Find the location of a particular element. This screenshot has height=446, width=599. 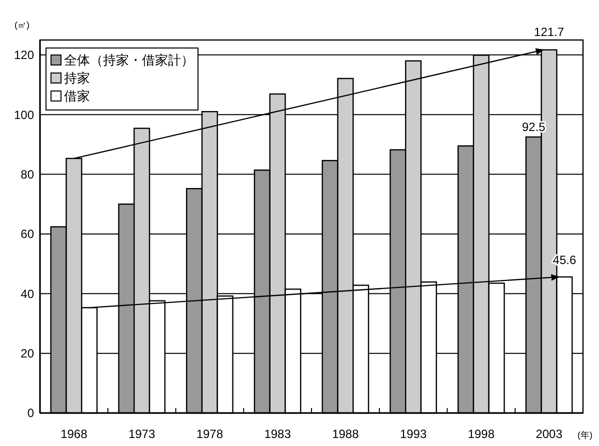

legend-label: 全体（持家・借家計） is located at coordinates (129, 60).